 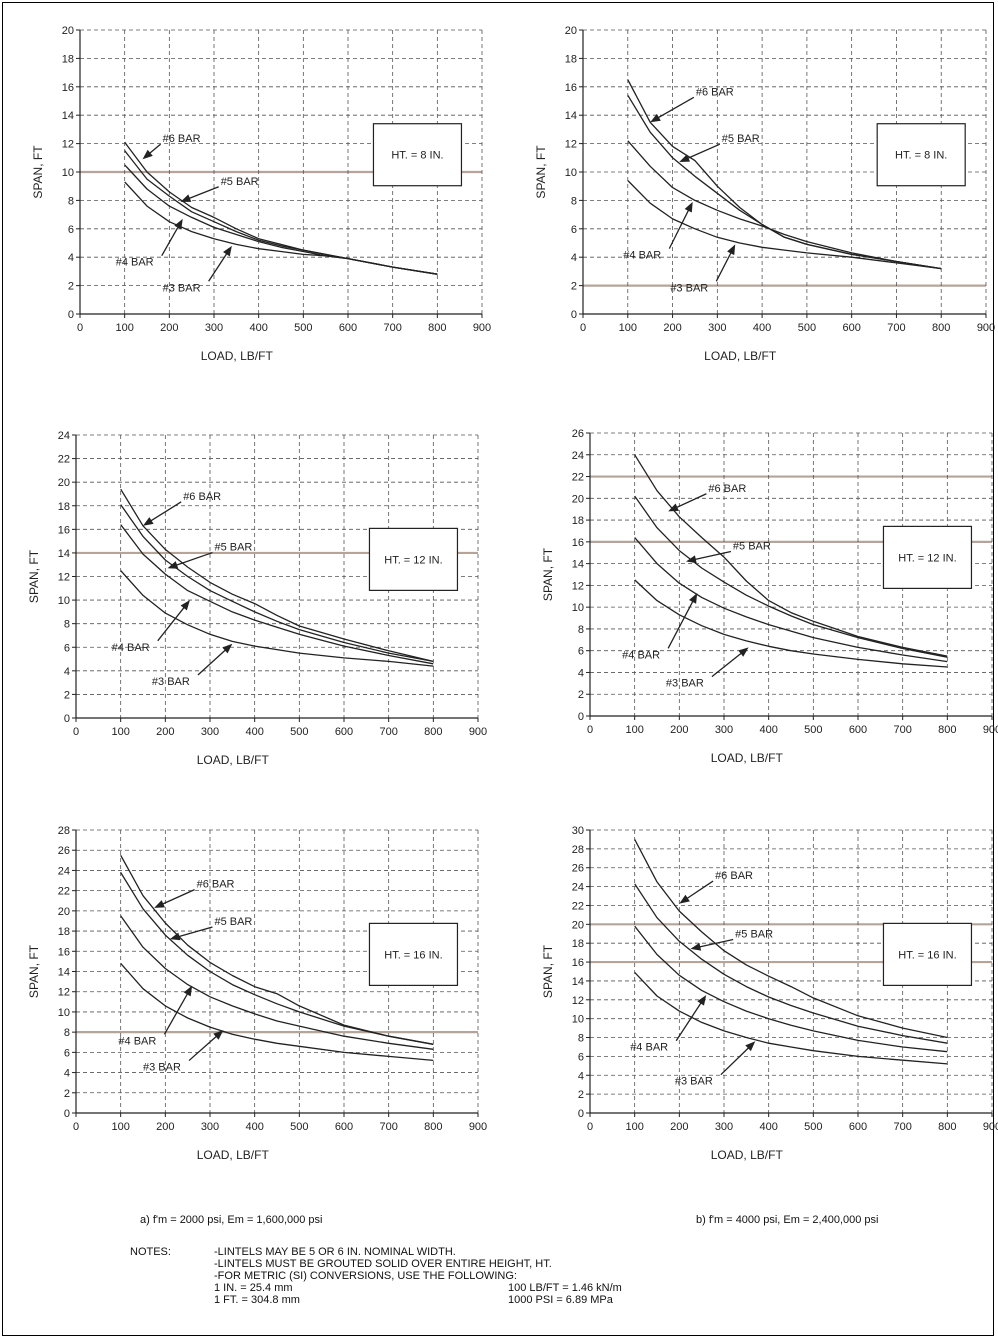 What do you see at coordinates (150, 1252) in the screenshot?
I see `notes-label: NOTES:` at bounding box center [150, 1252].